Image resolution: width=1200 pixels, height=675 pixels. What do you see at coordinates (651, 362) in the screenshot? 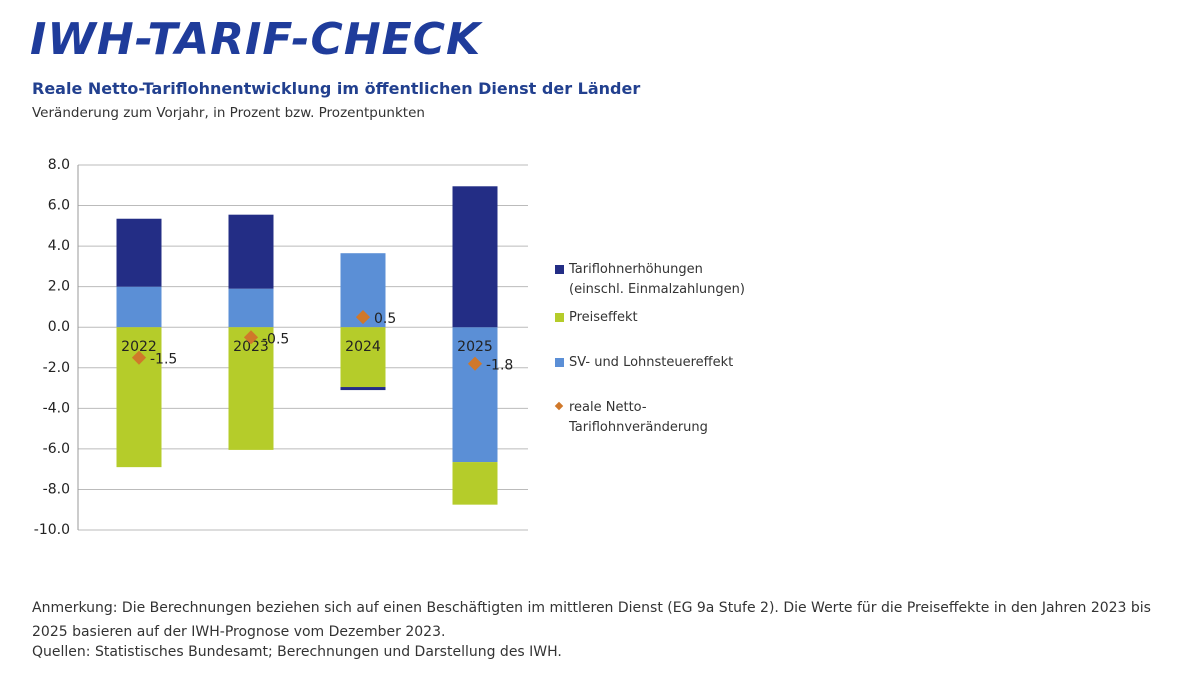
I see `legend-label: SV- und Lohnsteuereffekt` at bounding box center [651, 362].